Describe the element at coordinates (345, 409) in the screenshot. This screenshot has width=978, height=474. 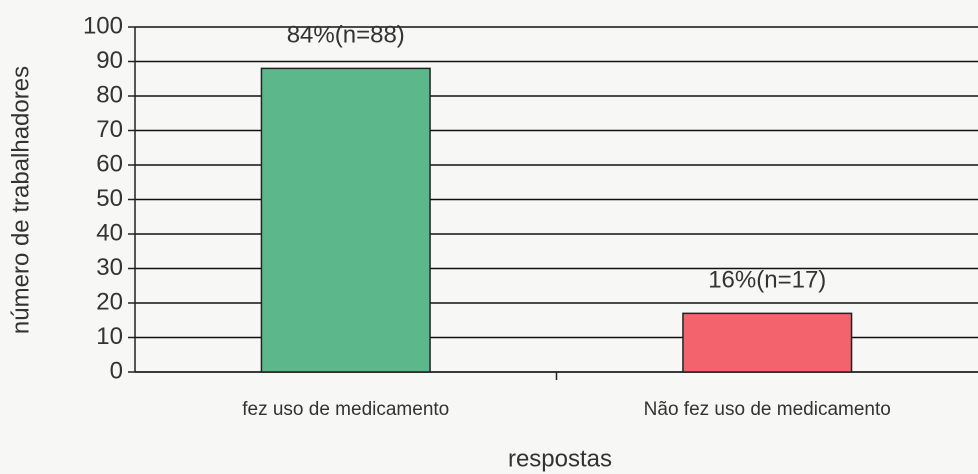
I see `x-tick-label: fez uso de medicamento` at that location.